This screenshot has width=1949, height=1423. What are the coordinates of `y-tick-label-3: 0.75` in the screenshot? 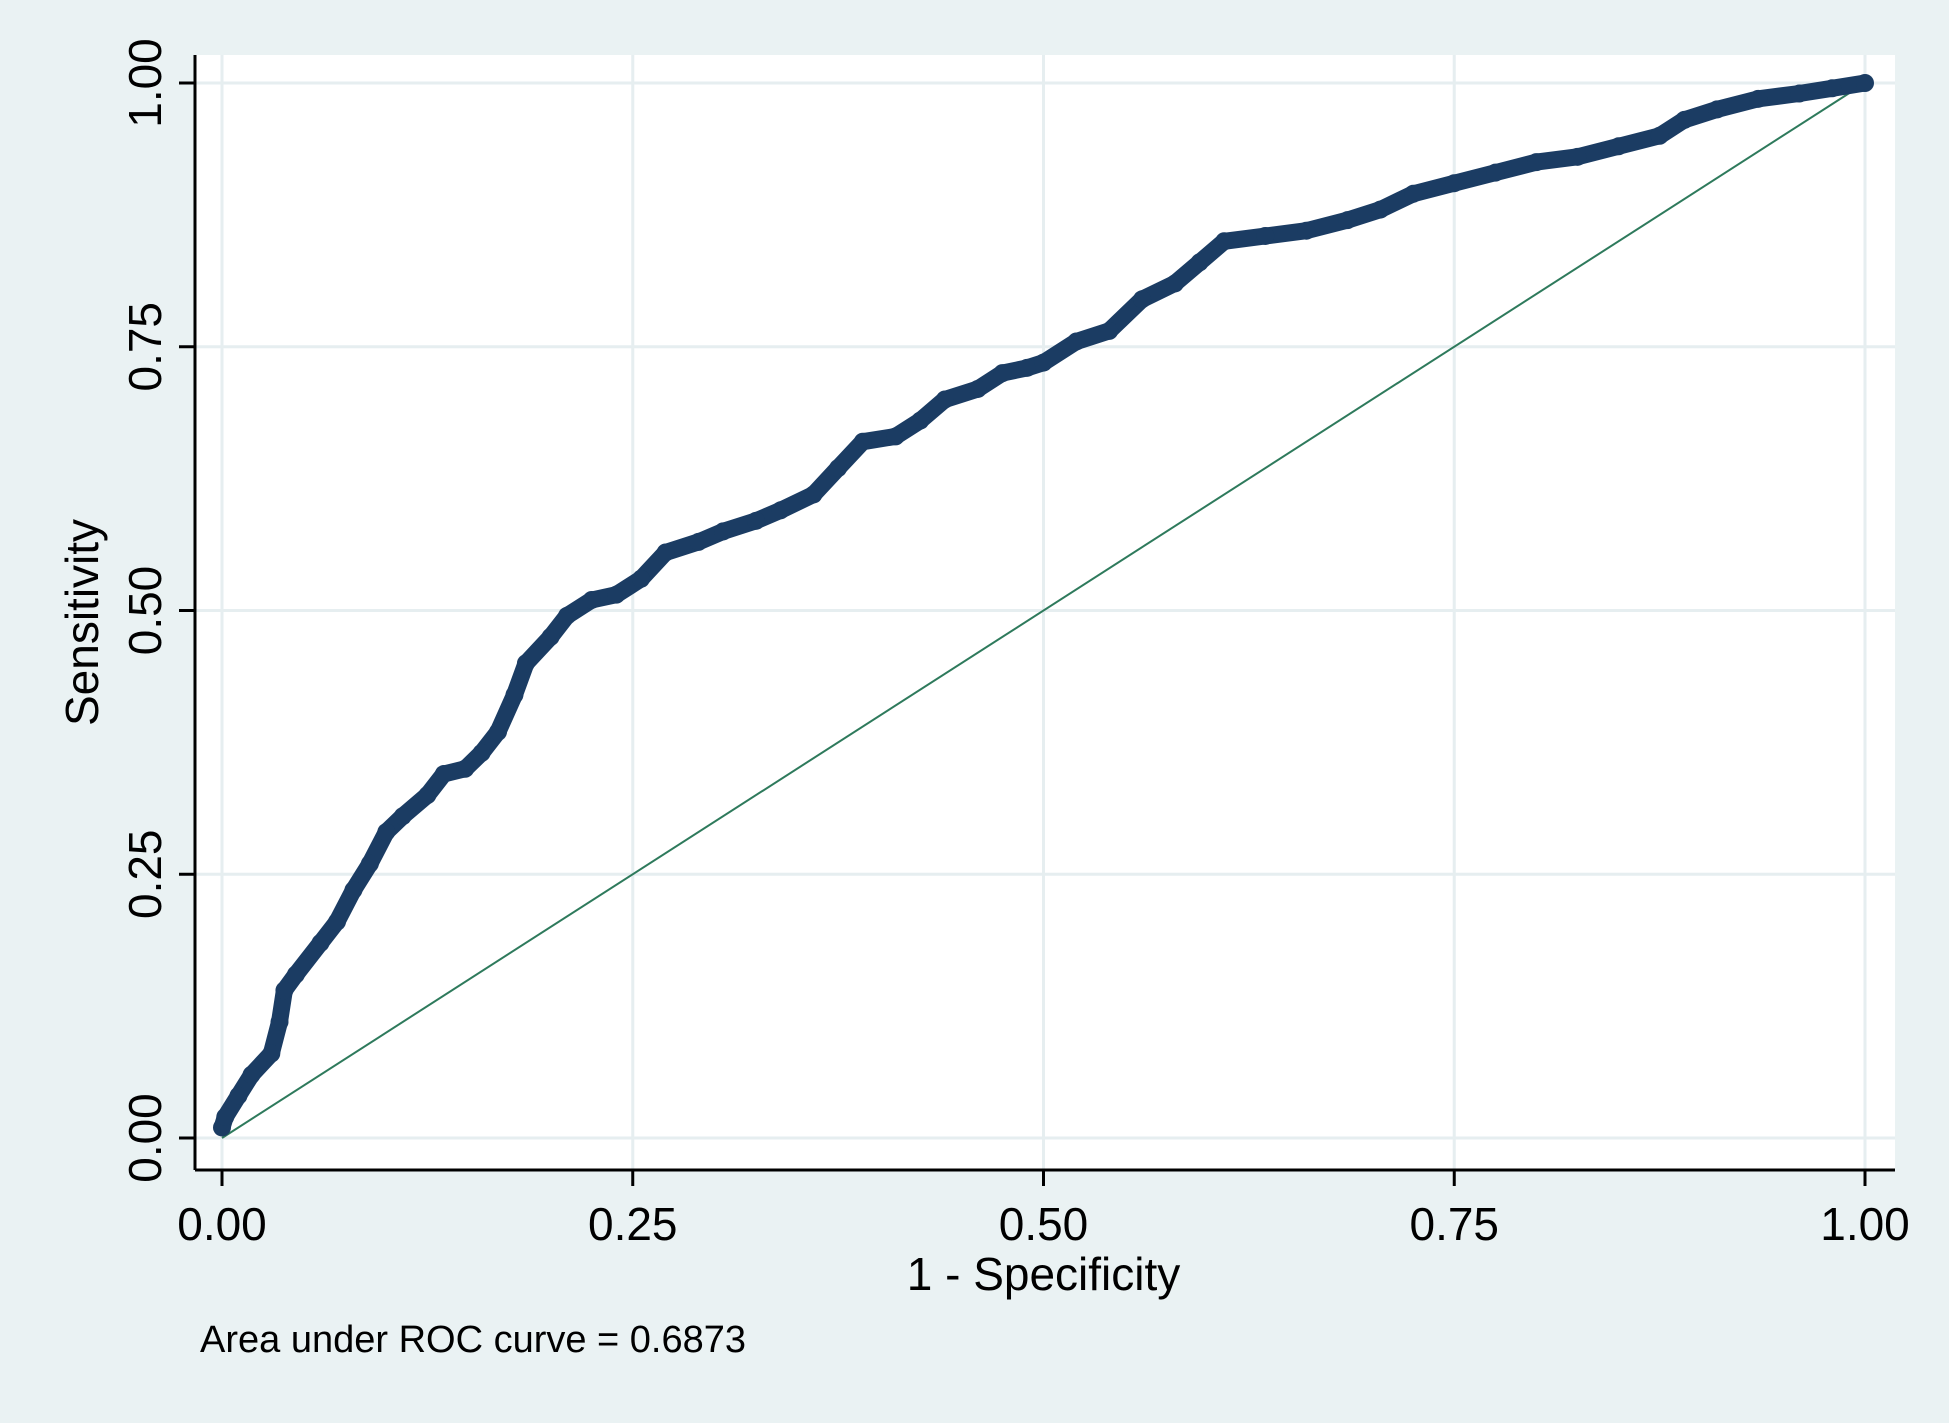 It's located at (145, 347).